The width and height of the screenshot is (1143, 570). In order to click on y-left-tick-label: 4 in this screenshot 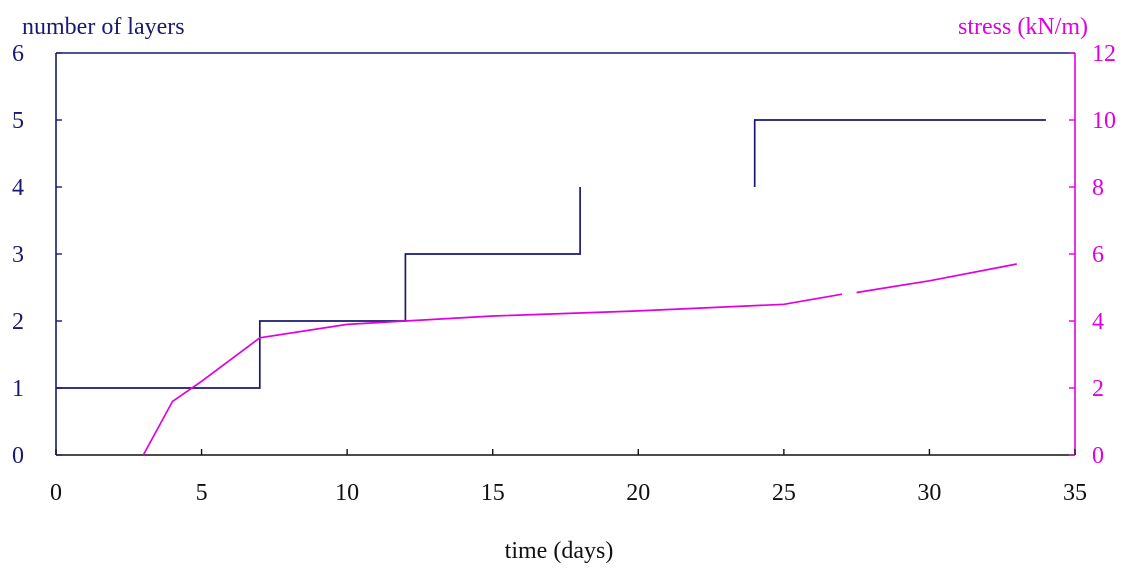, I will do `click(18, 188)`.